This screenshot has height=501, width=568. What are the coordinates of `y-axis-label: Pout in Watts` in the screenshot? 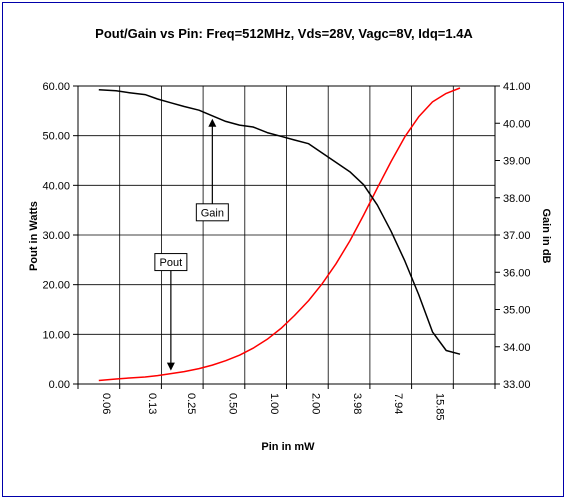 It's located at (34, 236).